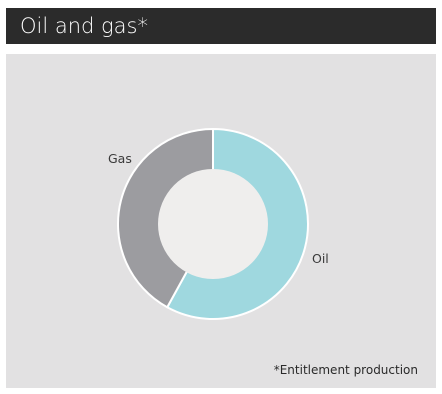  Describe the element at coordinates (120, 158) in the screenshot. I see `slice-label-gas: Gas` at that location.